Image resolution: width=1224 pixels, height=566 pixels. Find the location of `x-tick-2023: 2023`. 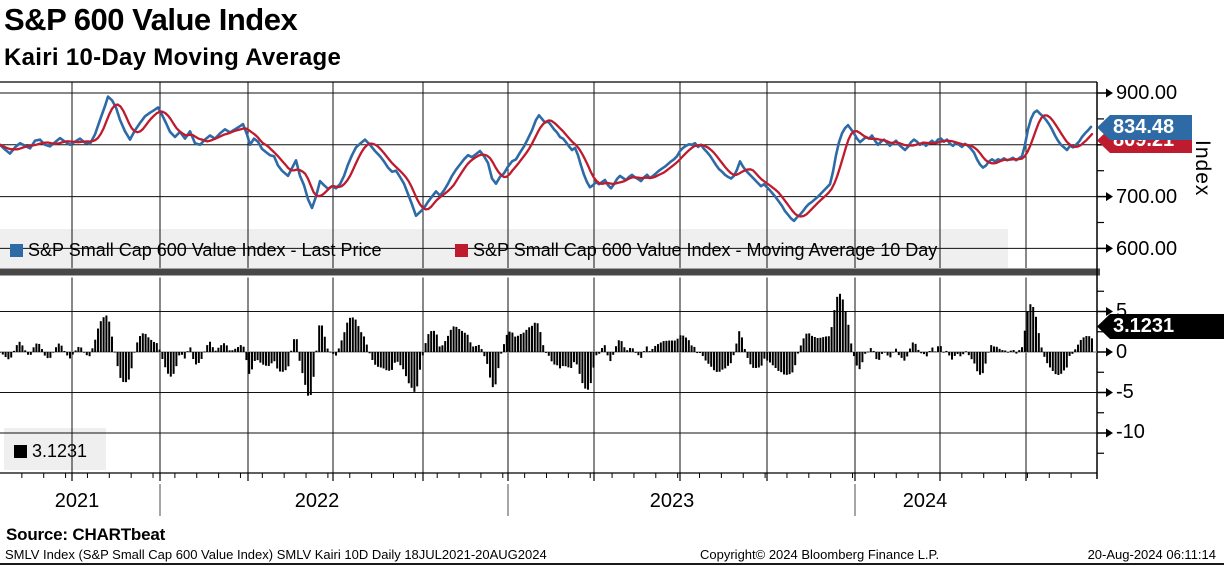

x-tick-2023: 2023 is located at coordinates (672, 501).